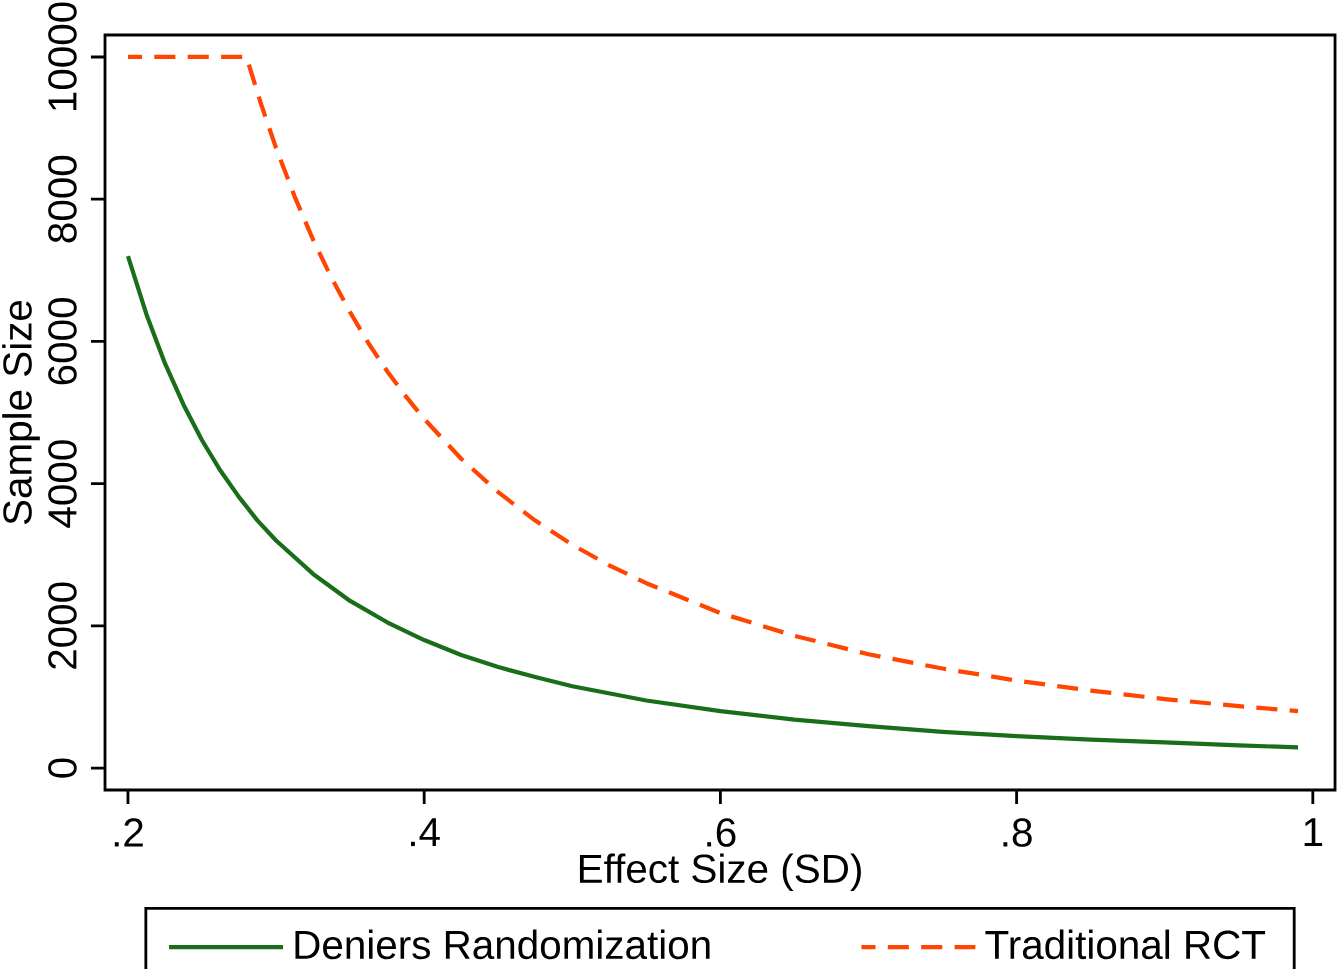  What do you see at coordinates (21, 412) in the screenshot?
I see `y-axis-title: Sample Size` at bounding box center [21, 412].